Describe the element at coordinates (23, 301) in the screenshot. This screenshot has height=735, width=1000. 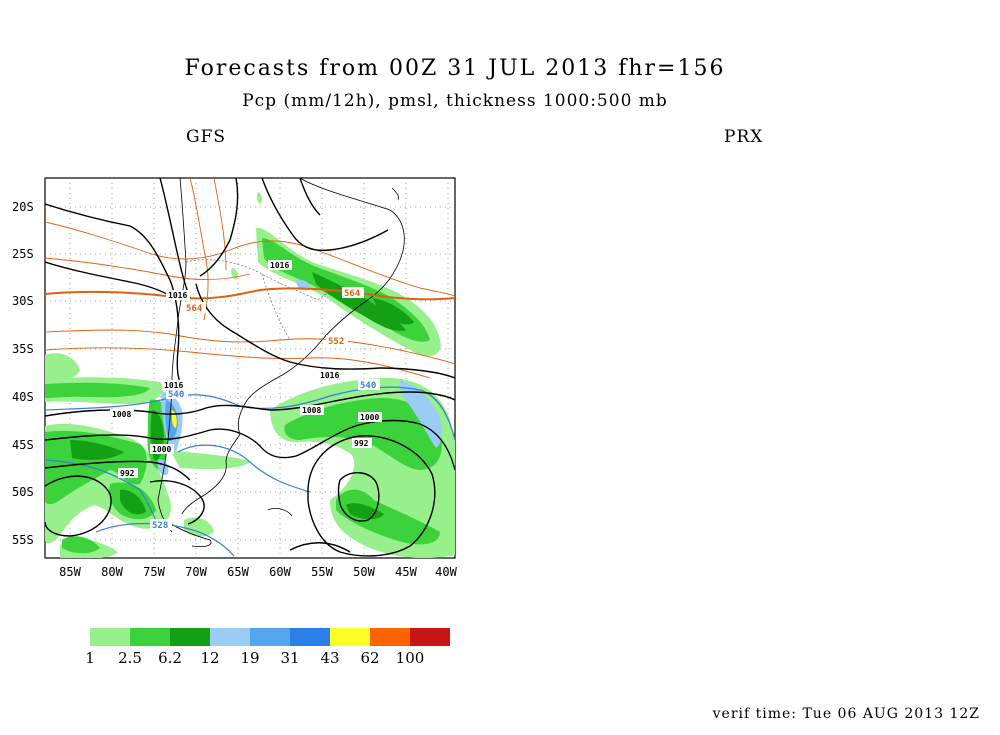
I see `lat-label: 30S` at that location.